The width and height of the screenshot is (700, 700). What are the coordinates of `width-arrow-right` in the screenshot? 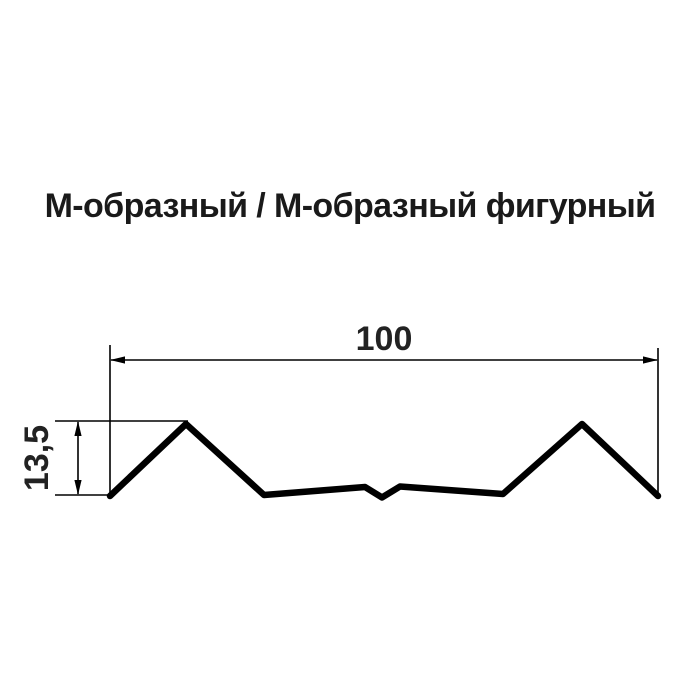 It's located at (650, 360).